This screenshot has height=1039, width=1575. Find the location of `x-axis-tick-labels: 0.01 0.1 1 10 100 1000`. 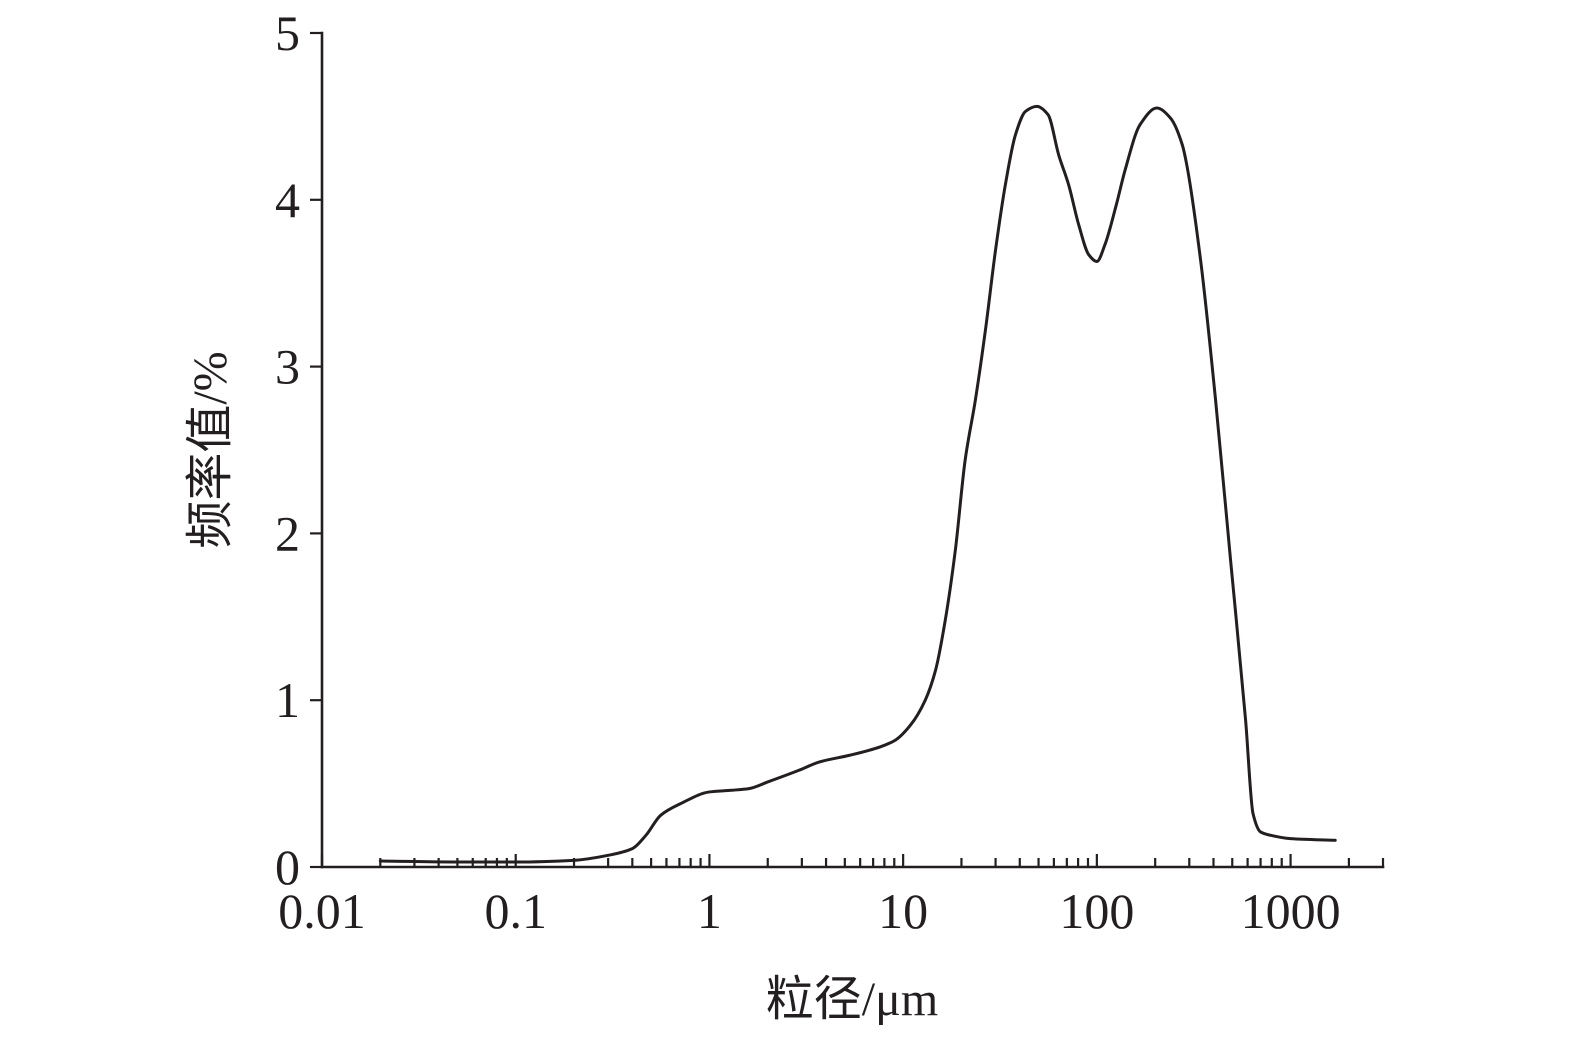

x-axis-tick-labels: 0.01 0.1 1 10 100 1000 is located at coordinates (809, 911).